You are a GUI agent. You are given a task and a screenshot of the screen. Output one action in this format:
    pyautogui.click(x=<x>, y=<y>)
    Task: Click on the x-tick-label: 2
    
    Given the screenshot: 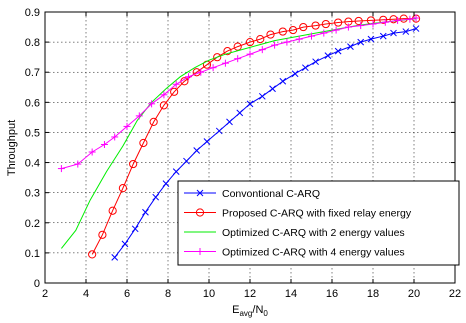 What is the action you would take?
    pyautogui.click(x=45, y=294)
    